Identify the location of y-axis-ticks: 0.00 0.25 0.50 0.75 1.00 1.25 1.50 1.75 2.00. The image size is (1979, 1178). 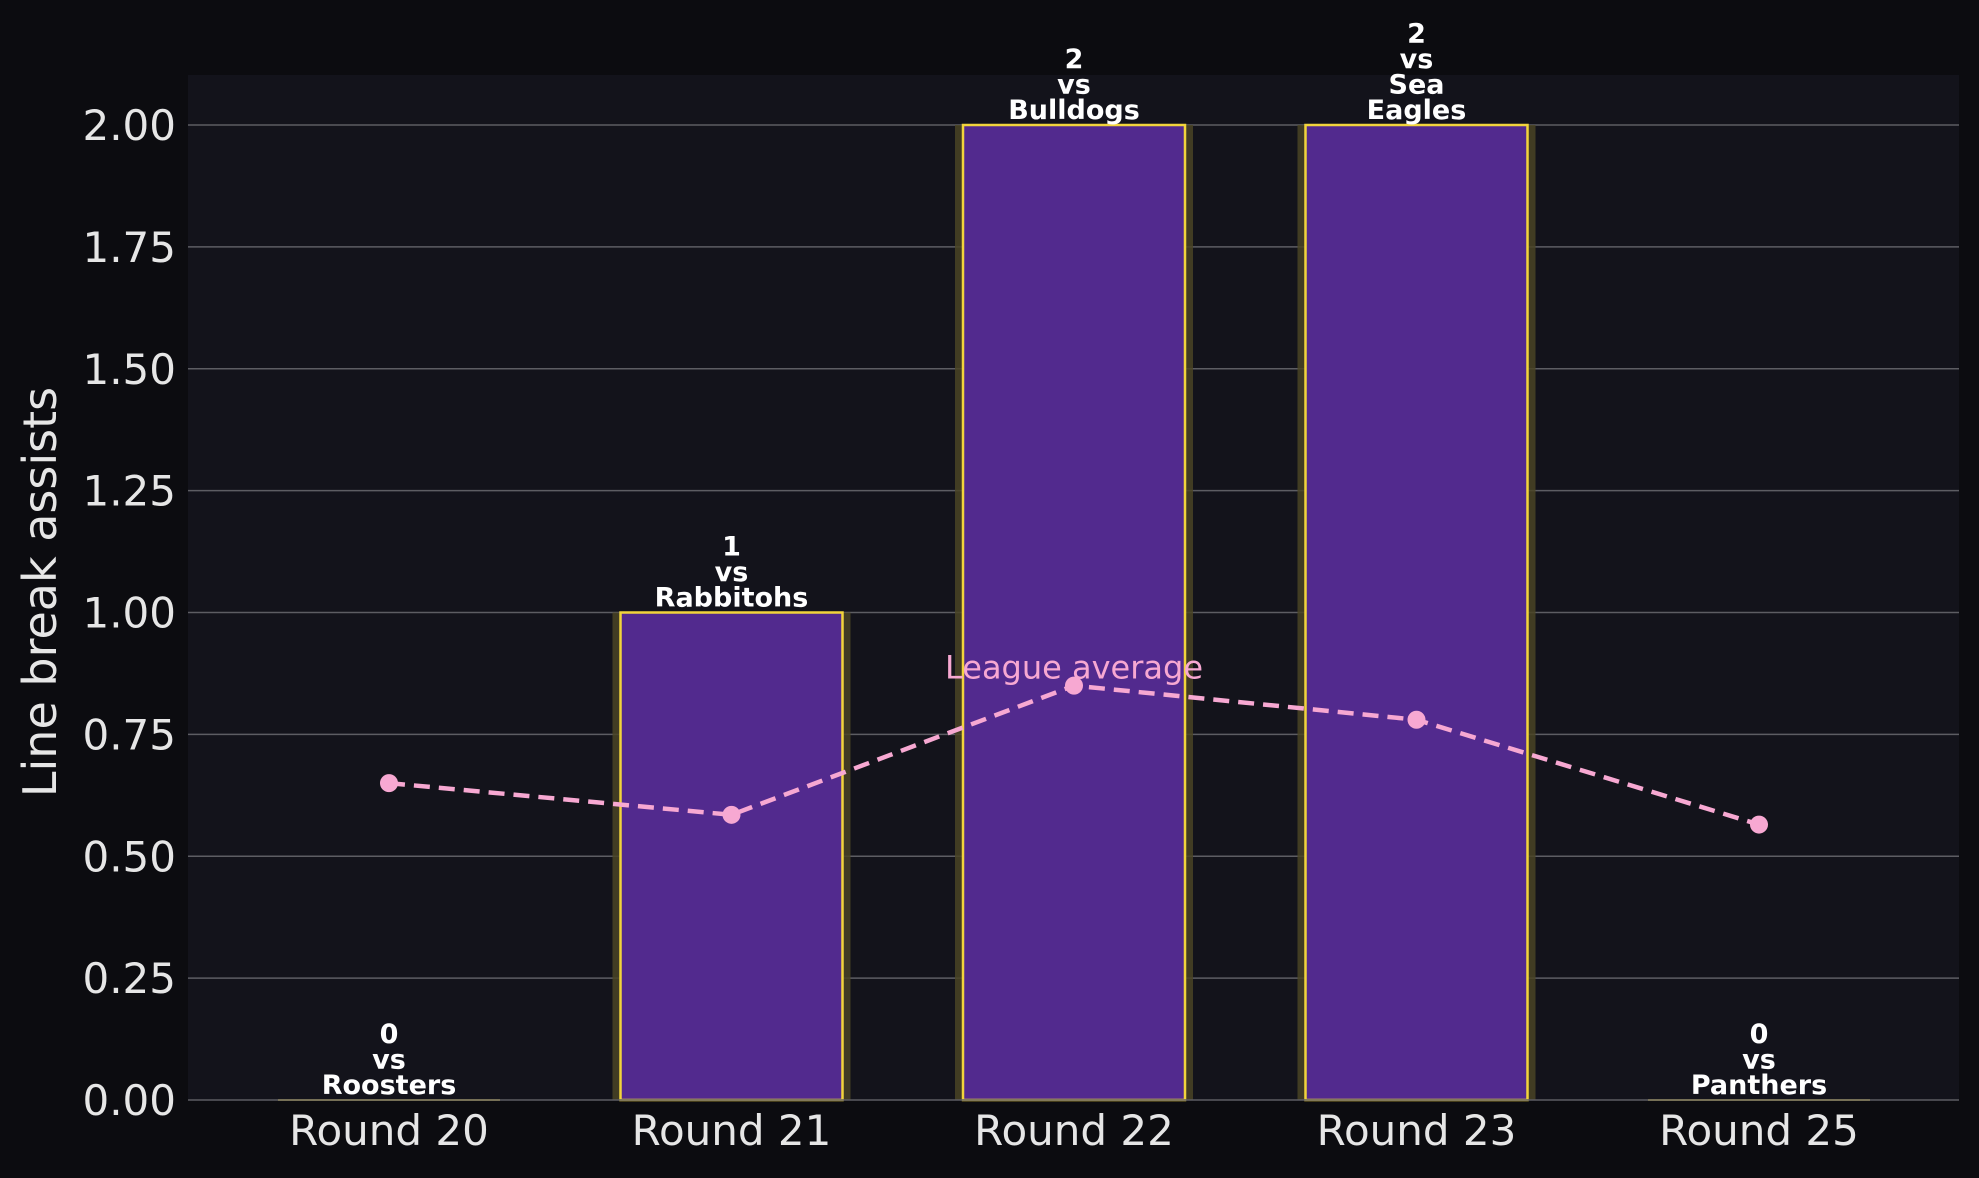
(129, 613).